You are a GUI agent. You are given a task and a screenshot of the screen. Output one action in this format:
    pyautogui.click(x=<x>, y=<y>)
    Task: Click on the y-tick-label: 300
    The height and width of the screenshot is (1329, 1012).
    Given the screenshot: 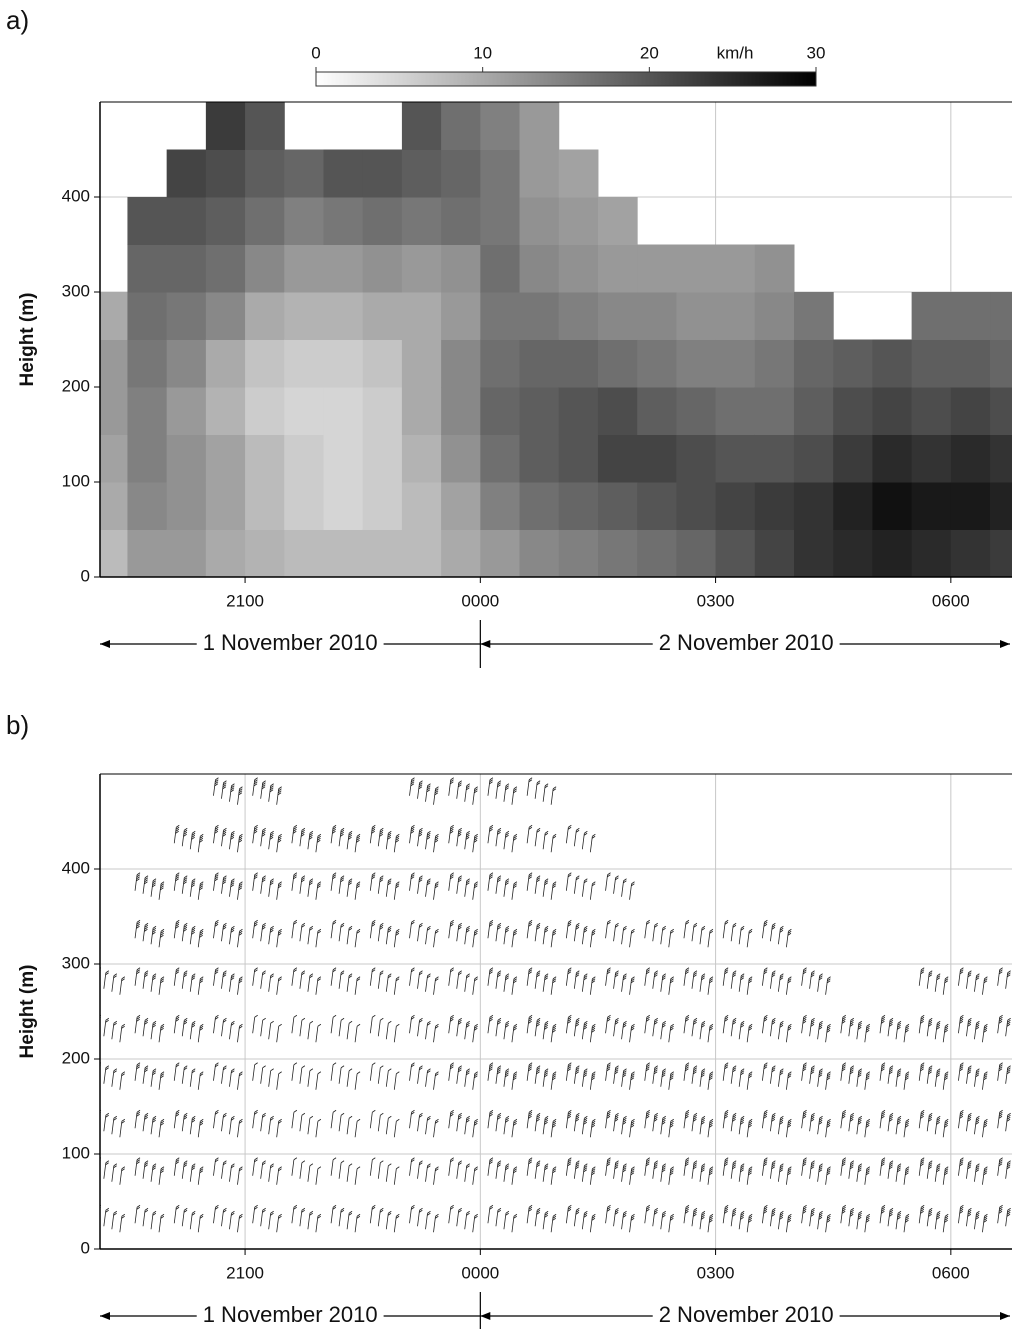 What is the action you would take?
    pyautogui.click(x=76, y=962)
    